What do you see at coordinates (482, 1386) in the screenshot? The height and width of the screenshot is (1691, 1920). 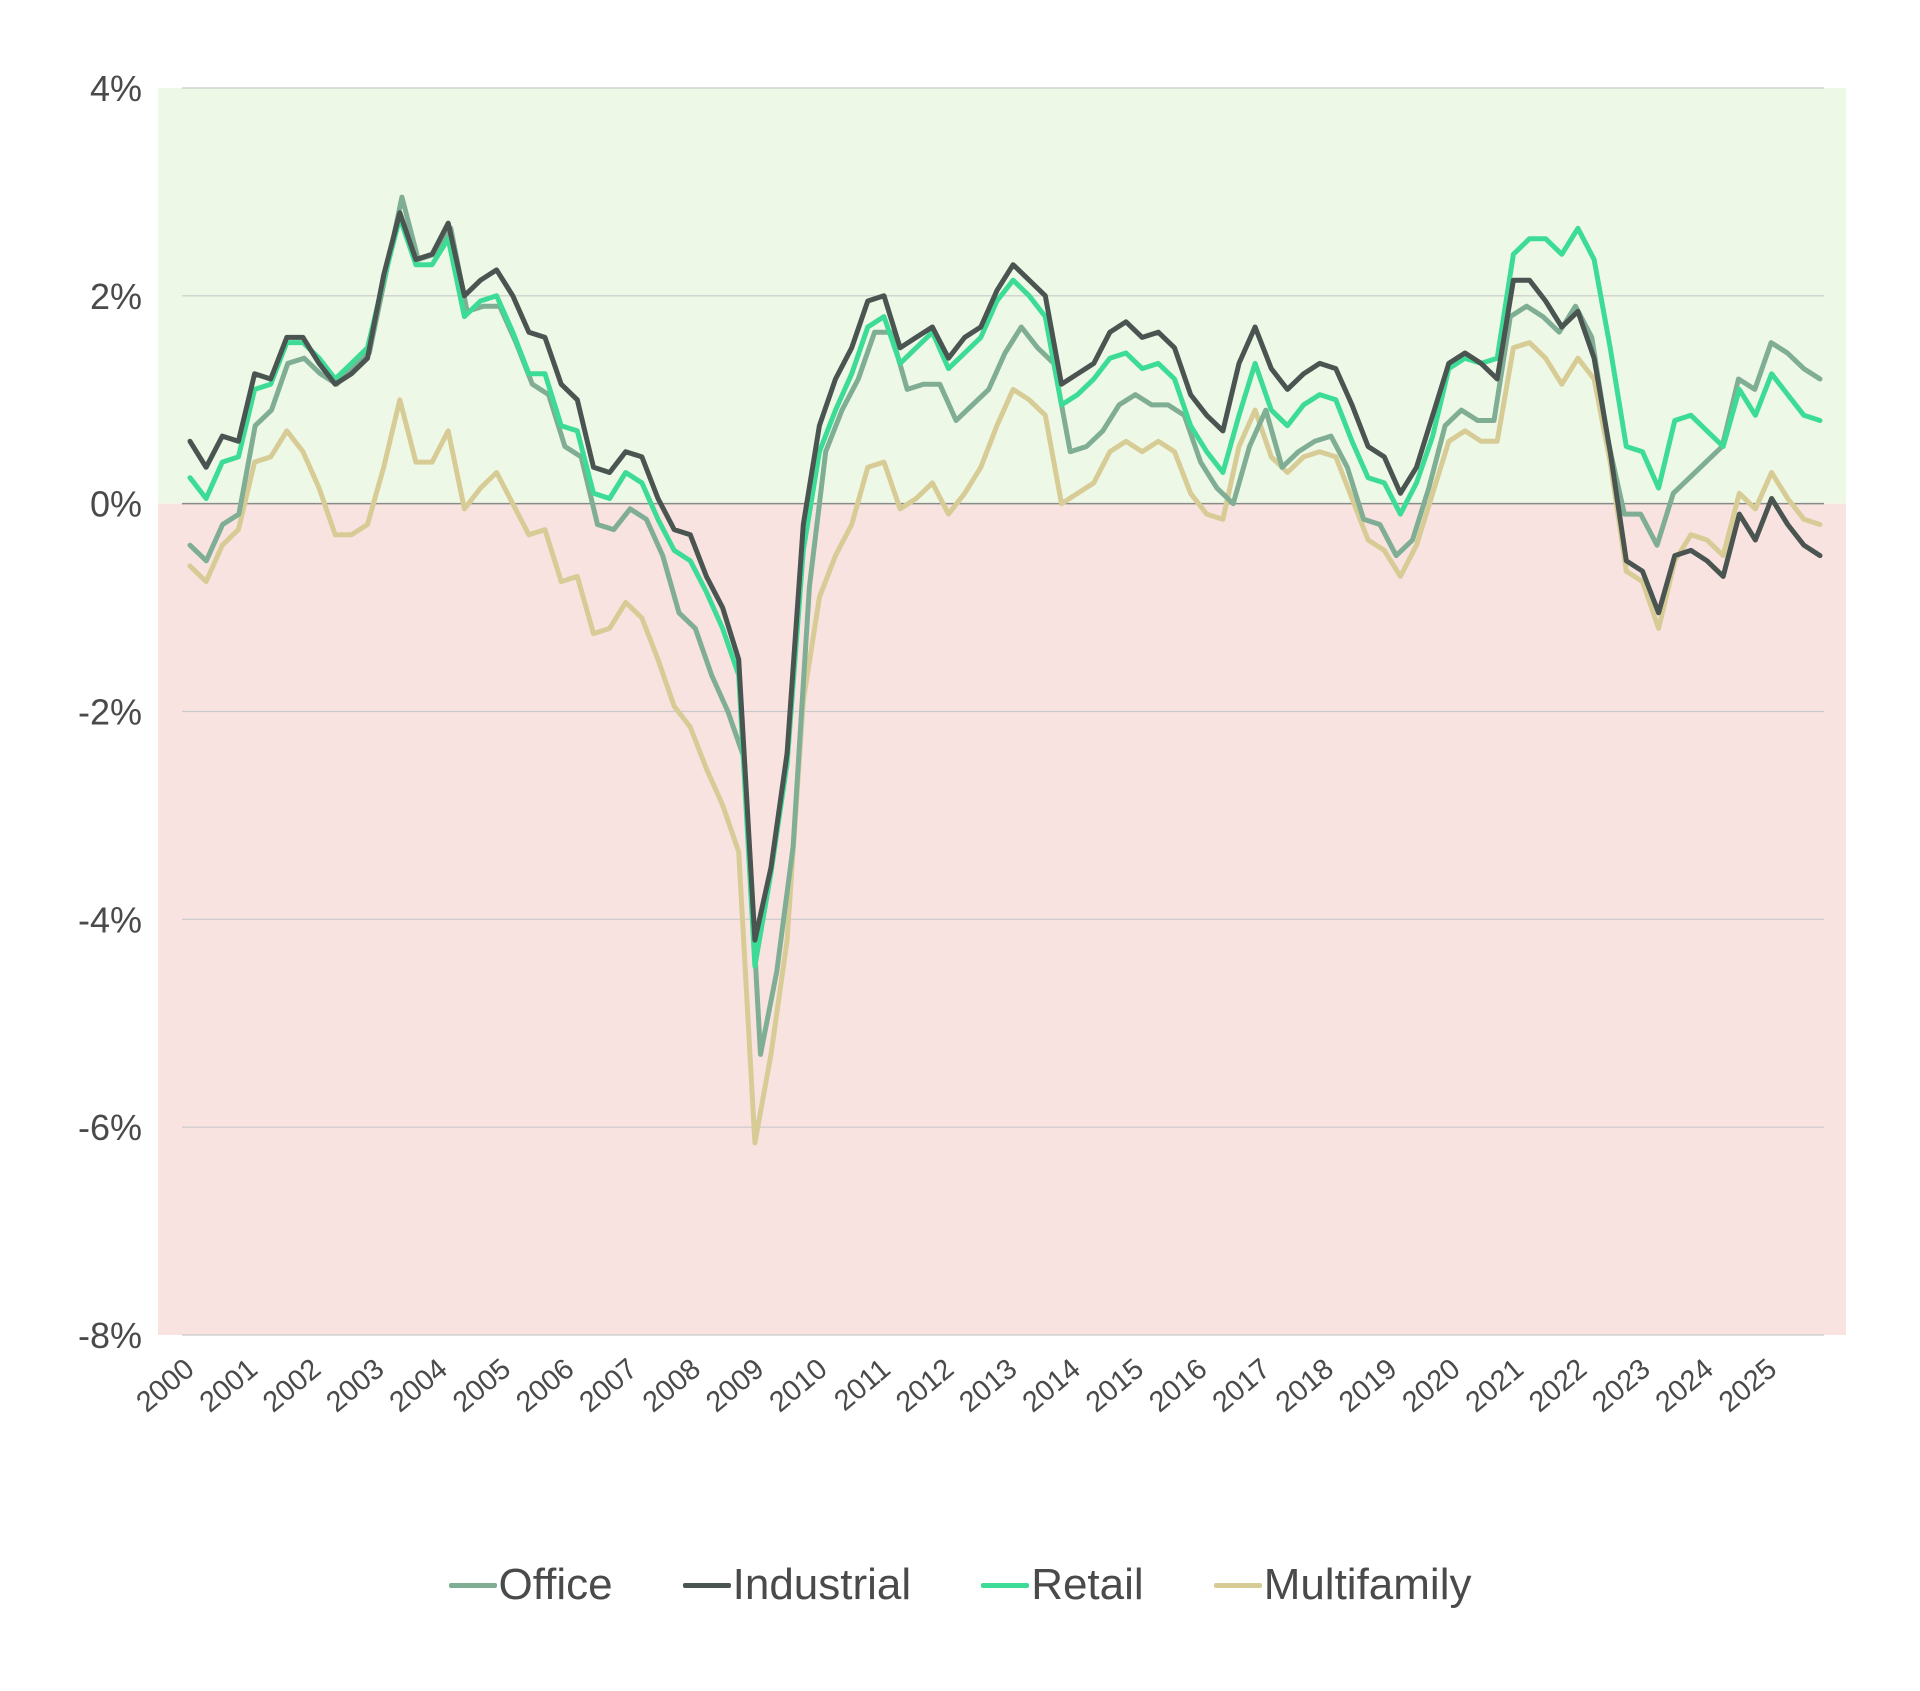 I see `x-tick-label: 2005` at bounding box center [482, 1386].